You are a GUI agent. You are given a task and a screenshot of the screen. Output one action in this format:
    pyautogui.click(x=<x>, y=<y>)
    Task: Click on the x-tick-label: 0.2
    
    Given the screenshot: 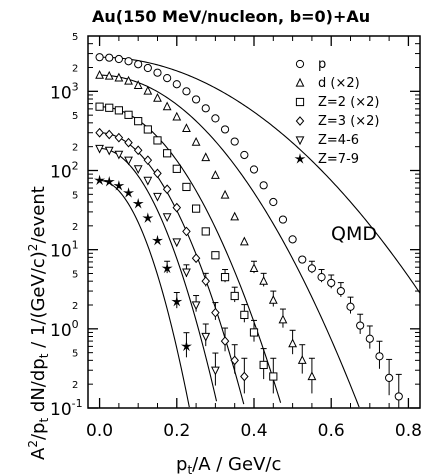 What is the action you would take?
    pyautogui.click(x=176, y=431)
    